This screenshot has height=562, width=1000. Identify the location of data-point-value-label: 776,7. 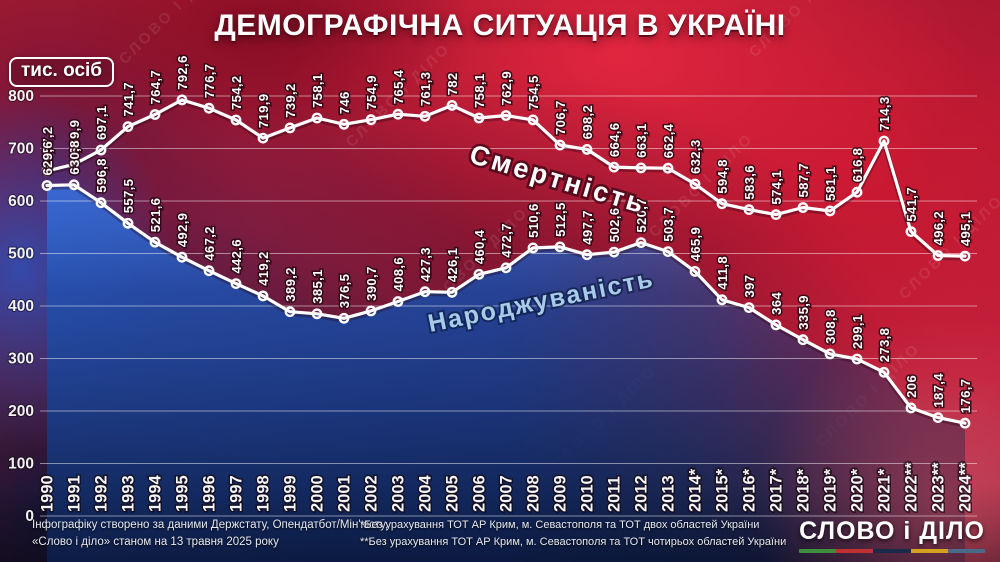
(209, 81).